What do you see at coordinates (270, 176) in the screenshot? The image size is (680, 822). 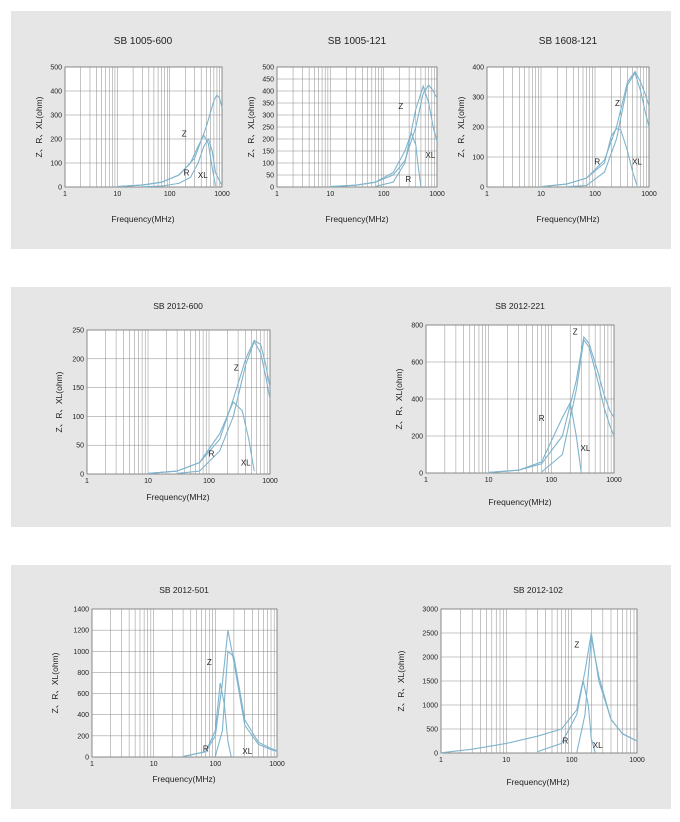 I see `y-tick-label: 50` at bounding box center [270, 176].